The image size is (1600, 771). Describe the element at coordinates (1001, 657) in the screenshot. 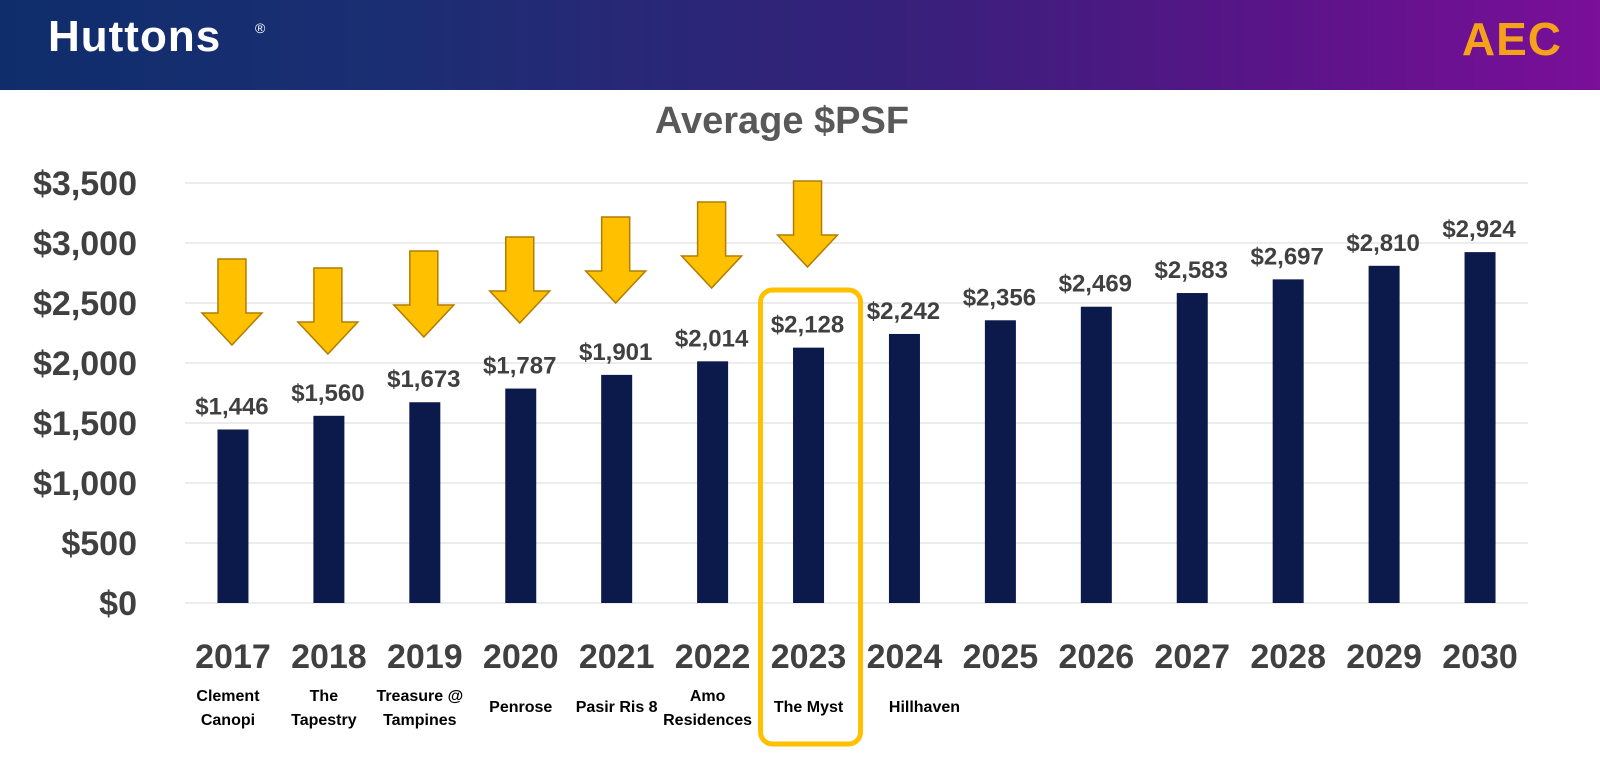

I see `x-tick-label: 2025` at that location.